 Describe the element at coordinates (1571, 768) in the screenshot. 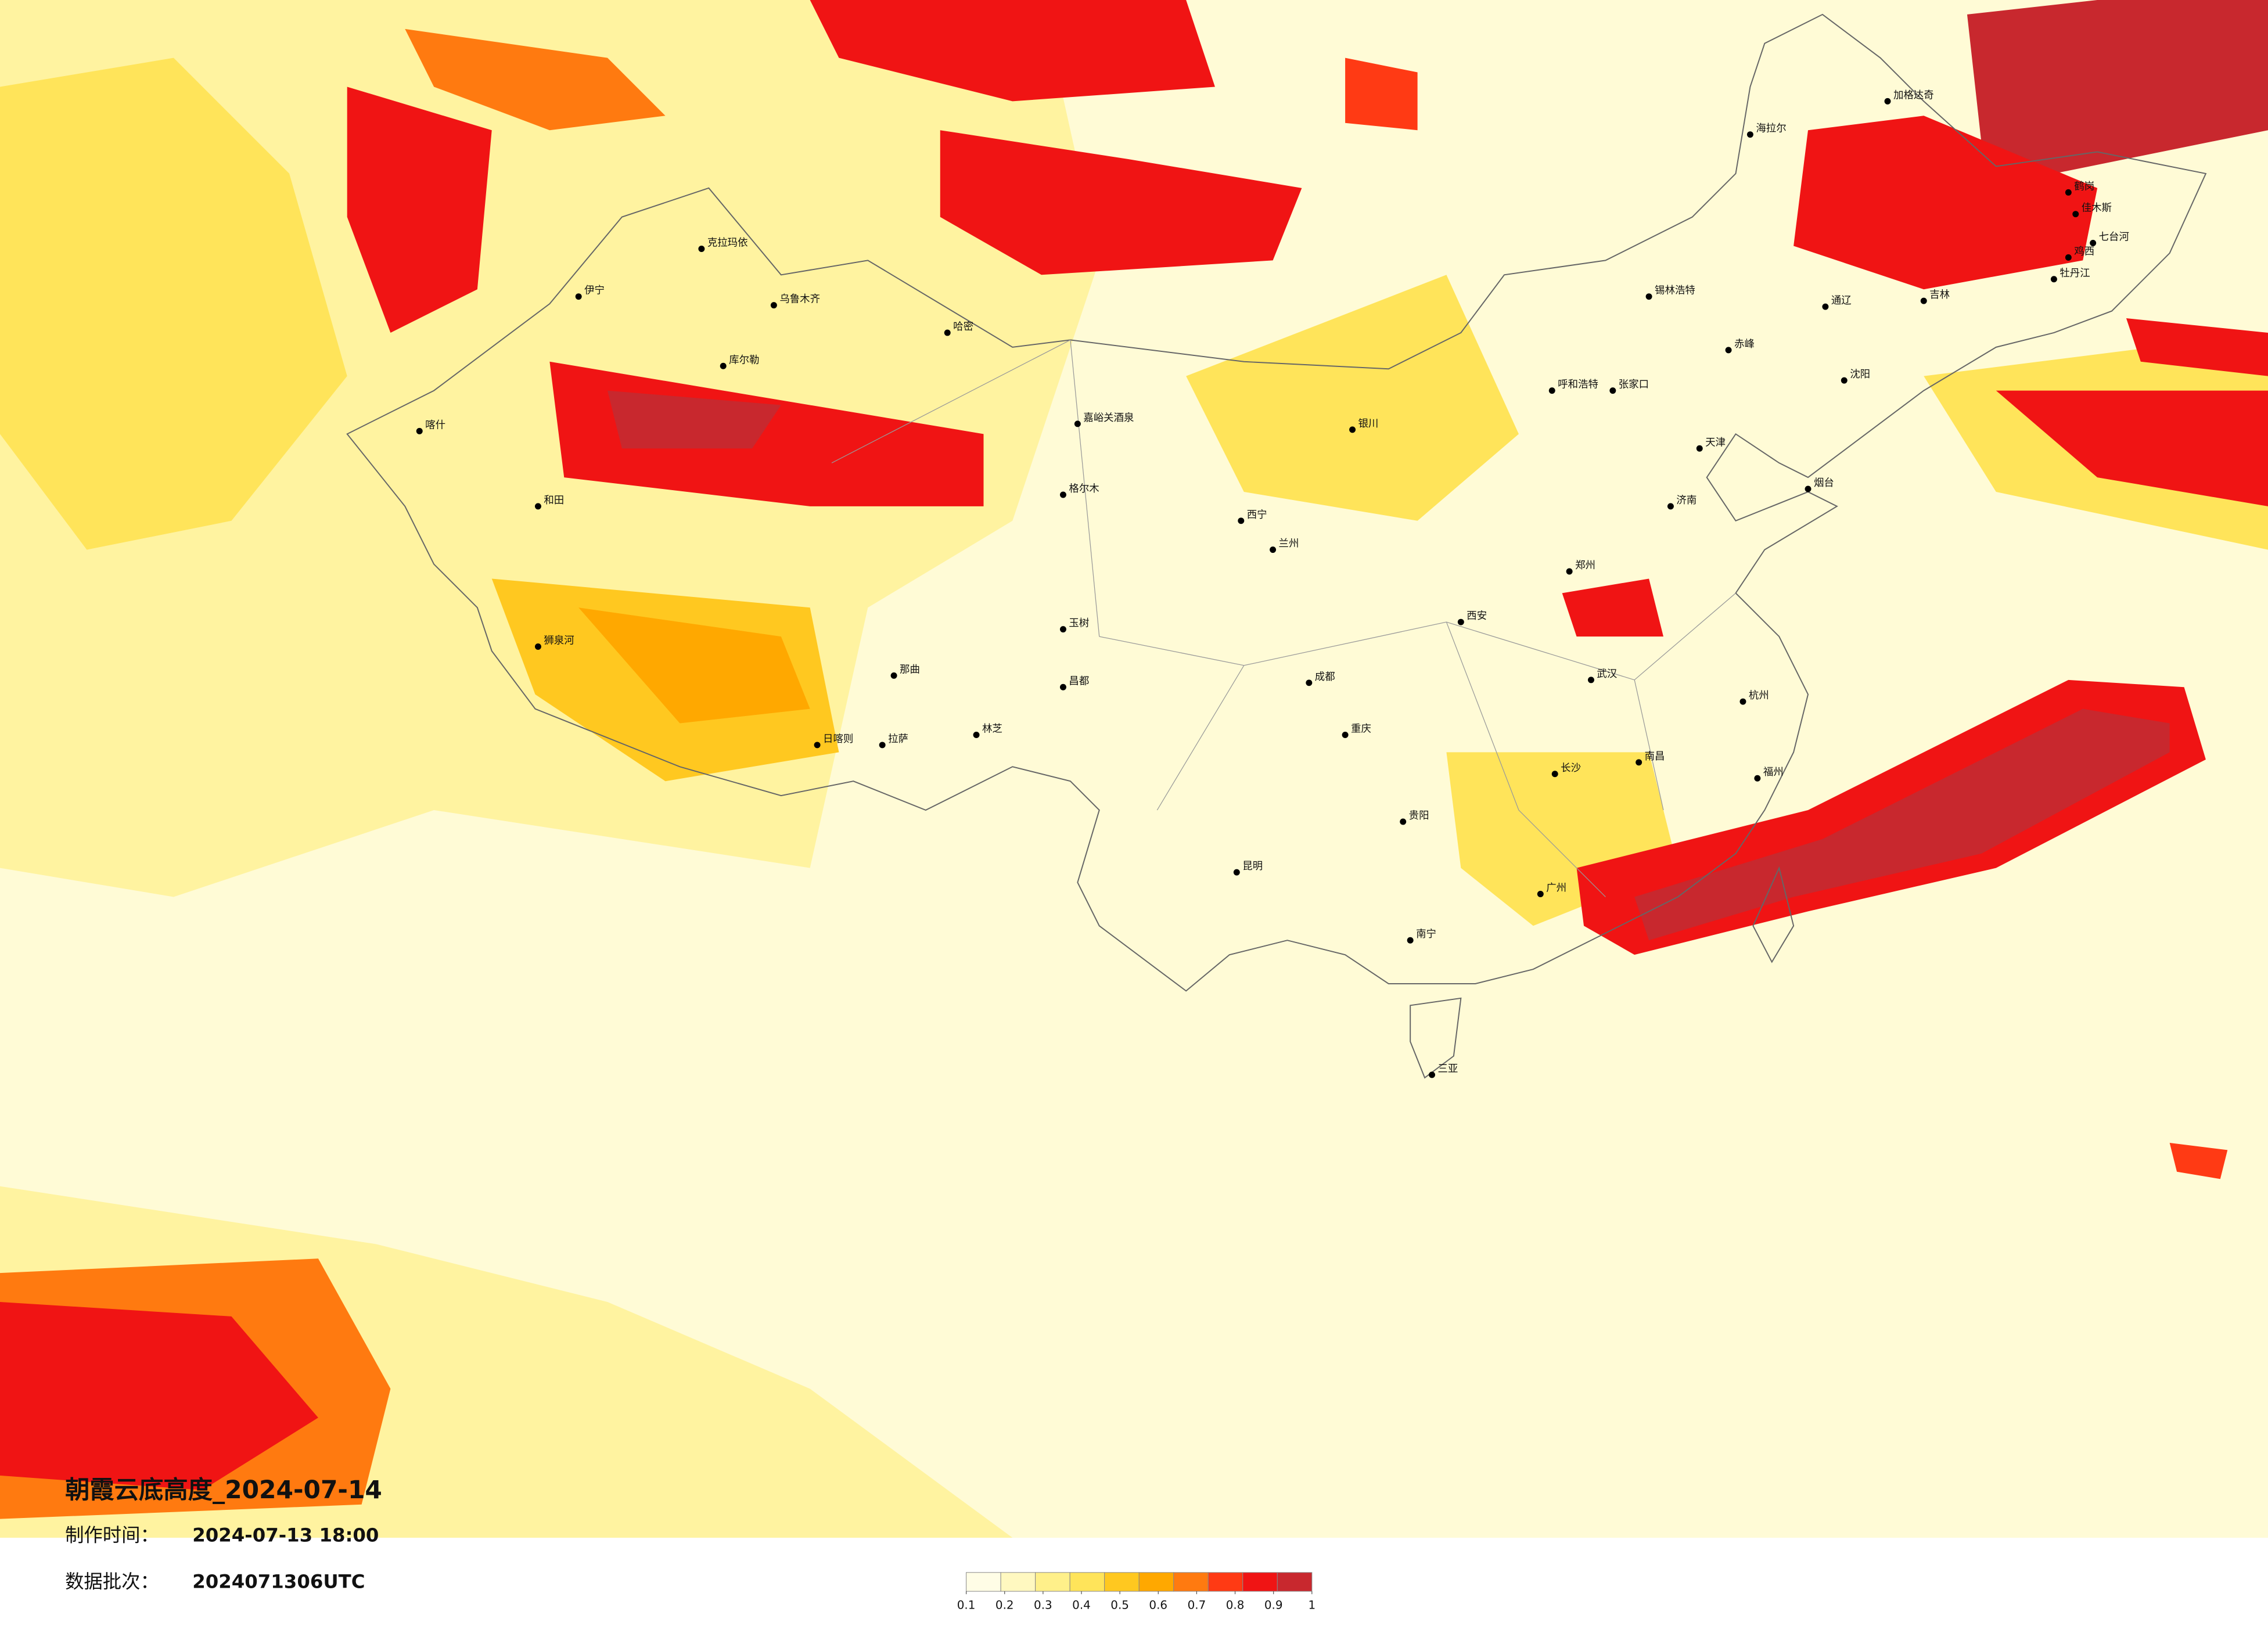

I see `city-label: 长沙` at that location.